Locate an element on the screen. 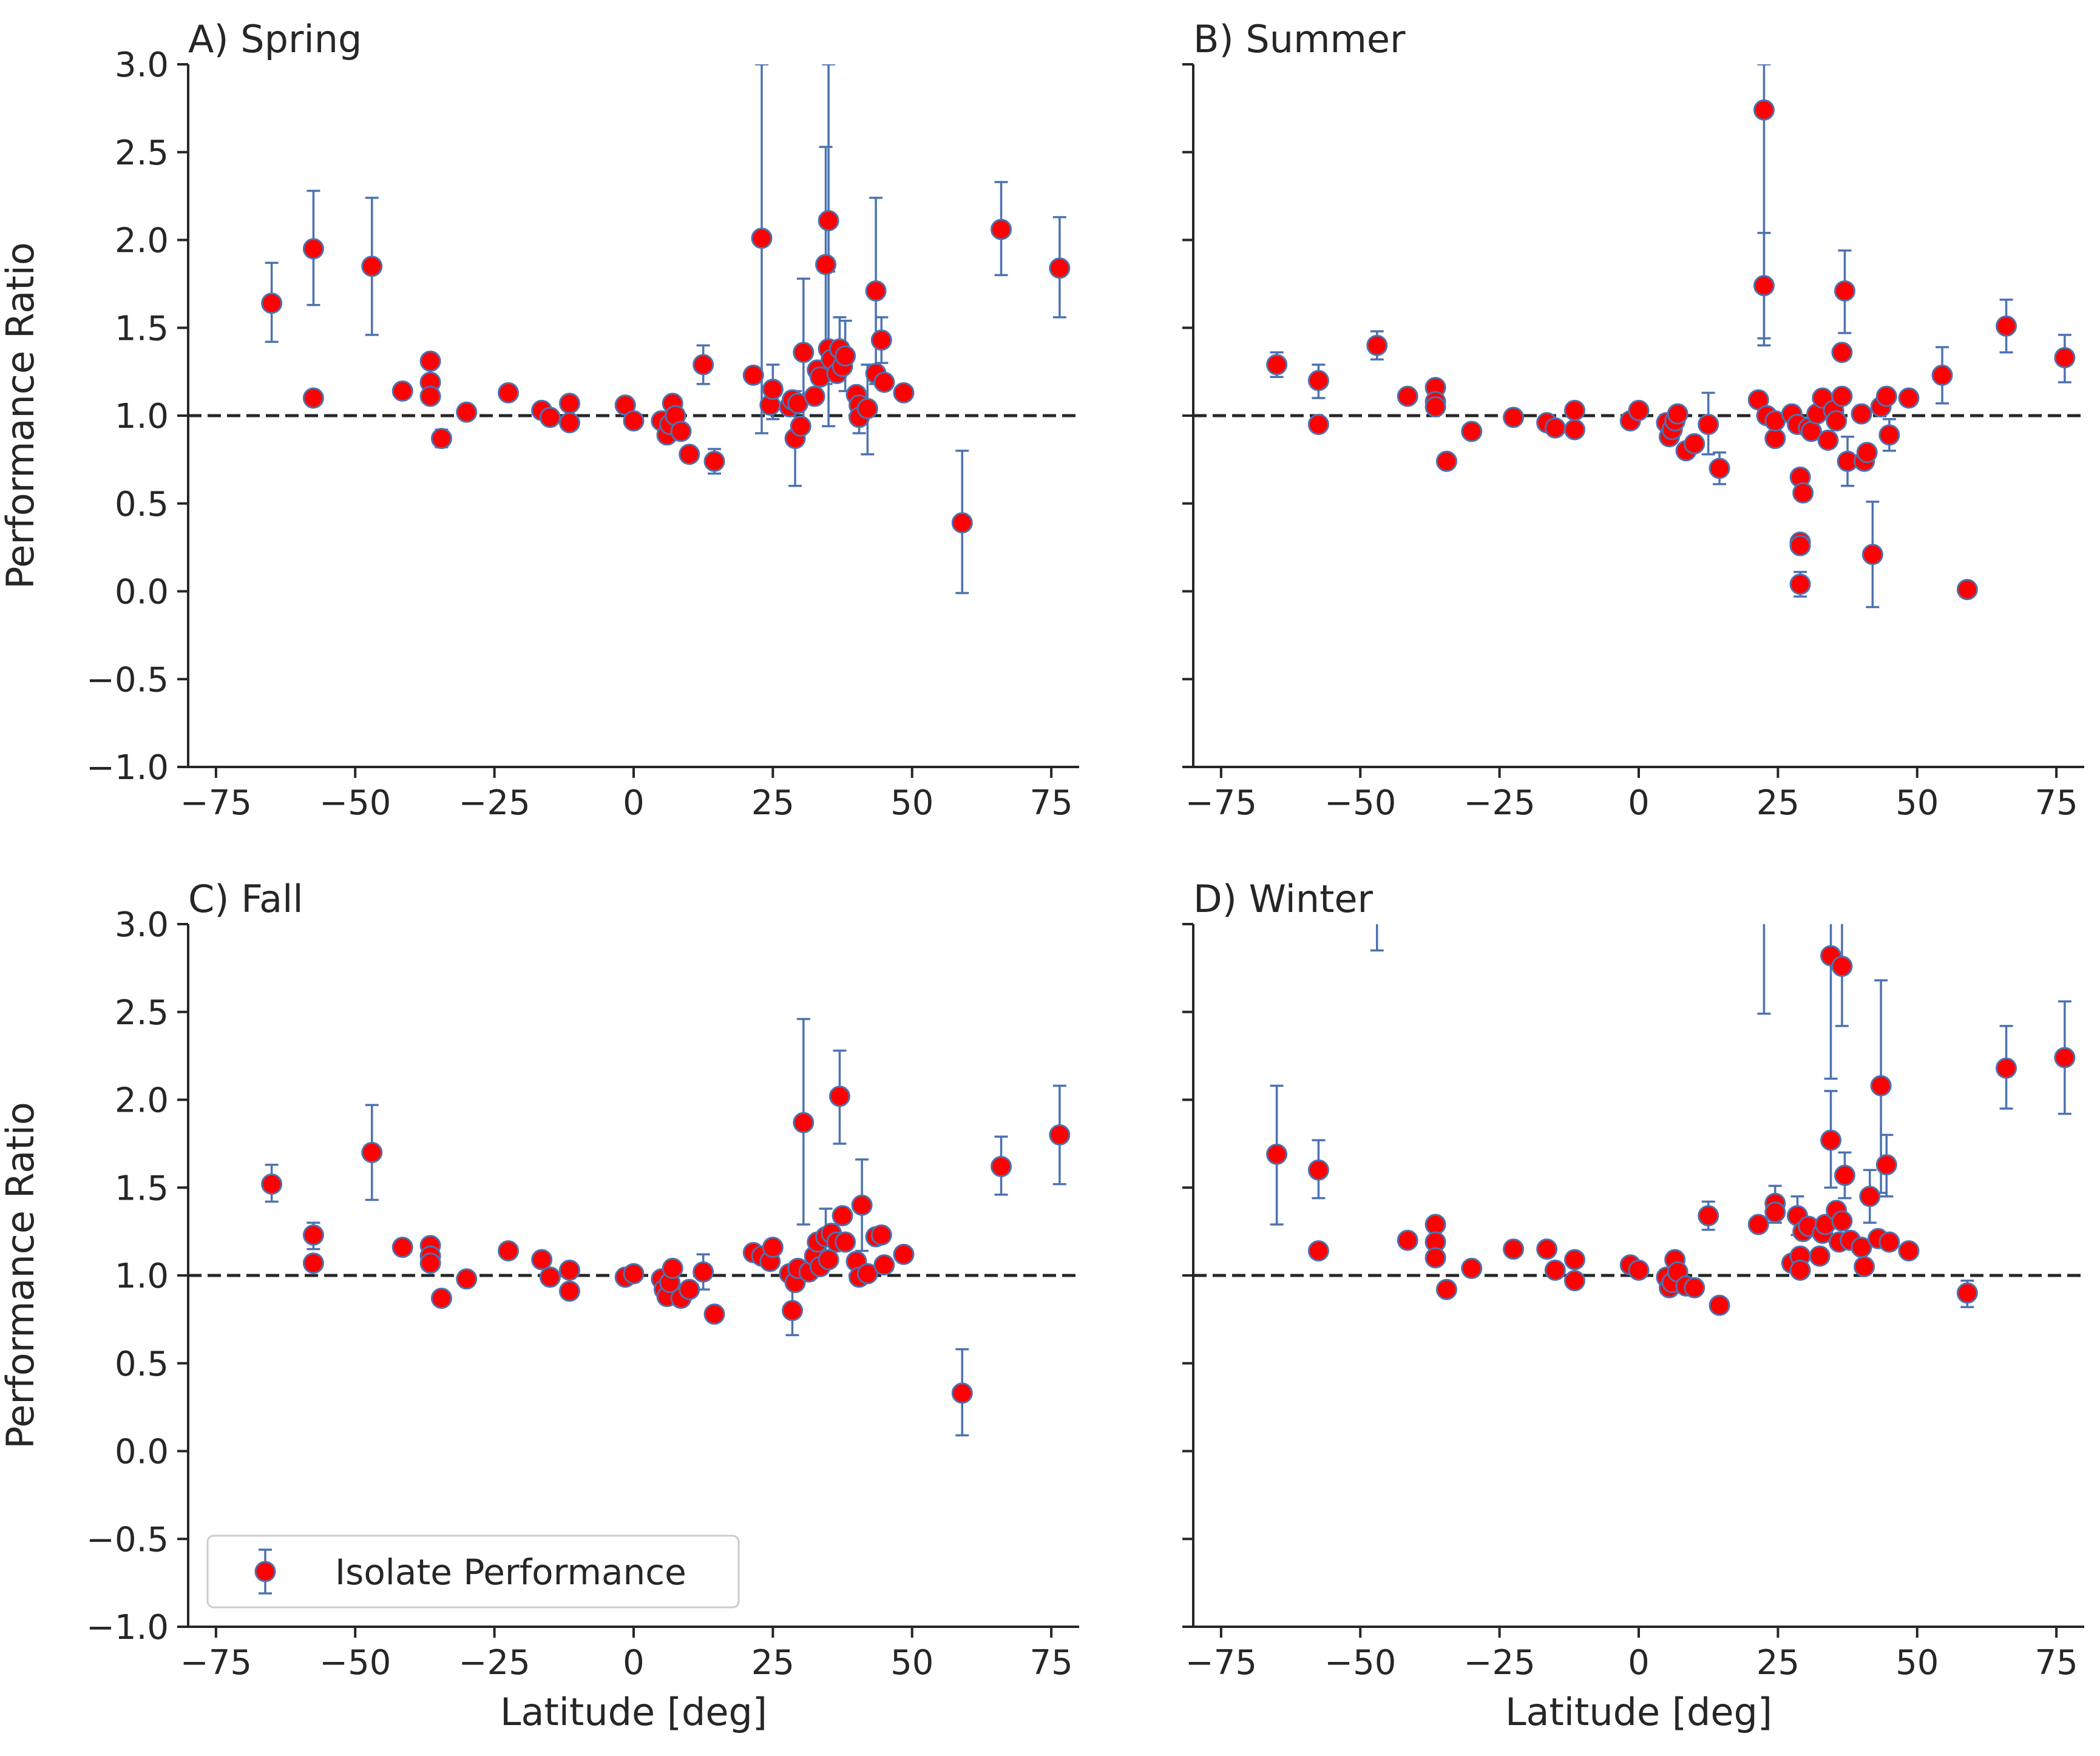 Image resolution: width=2100 pixels, height=1756 pixels. y-tick-label: 1.5 is located at coordinates (142, 328).